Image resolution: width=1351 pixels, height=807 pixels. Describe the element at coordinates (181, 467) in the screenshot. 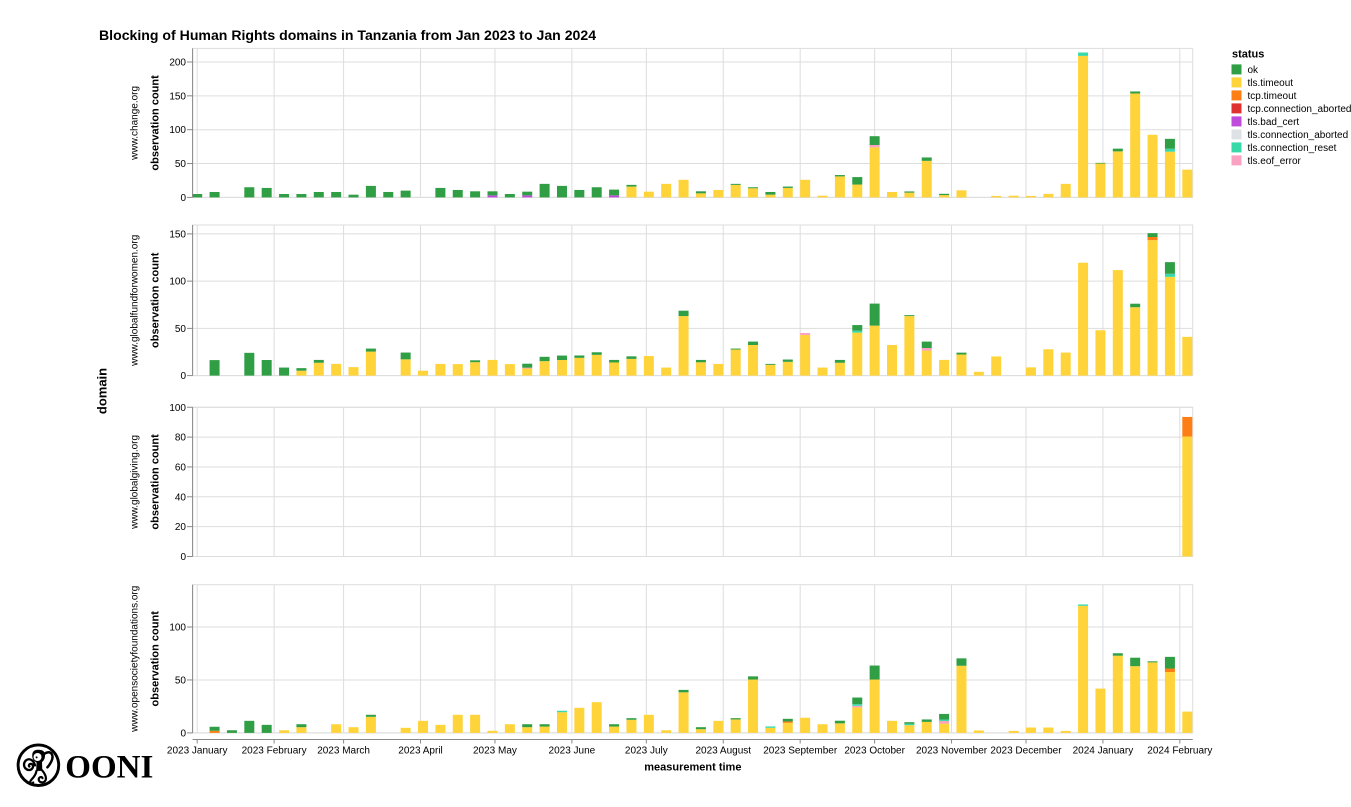

I see `svg-text: 60` at that location.